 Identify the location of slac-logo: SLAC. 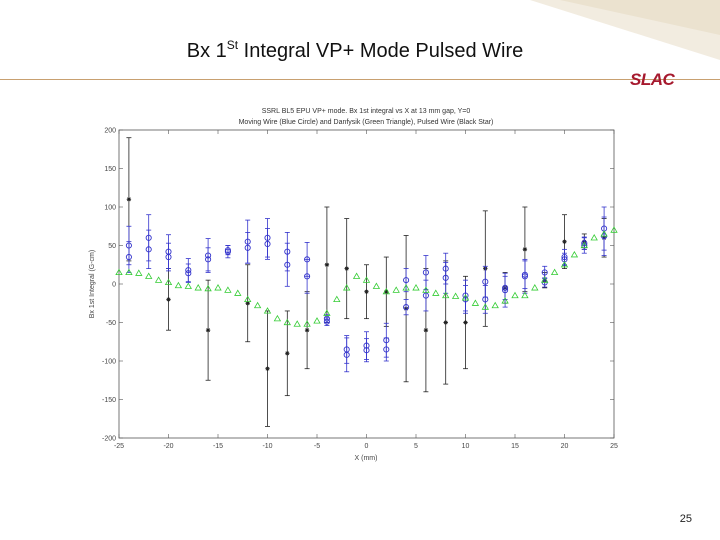
(652, 79).